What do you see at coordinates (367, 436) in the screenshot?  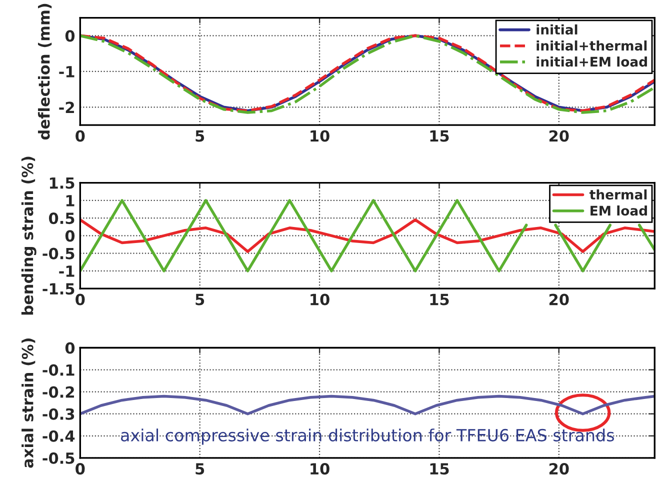 I see `annotation: axial compressive strain distribution for TFEU6 EAS strands` at bounding box center [367, 436].